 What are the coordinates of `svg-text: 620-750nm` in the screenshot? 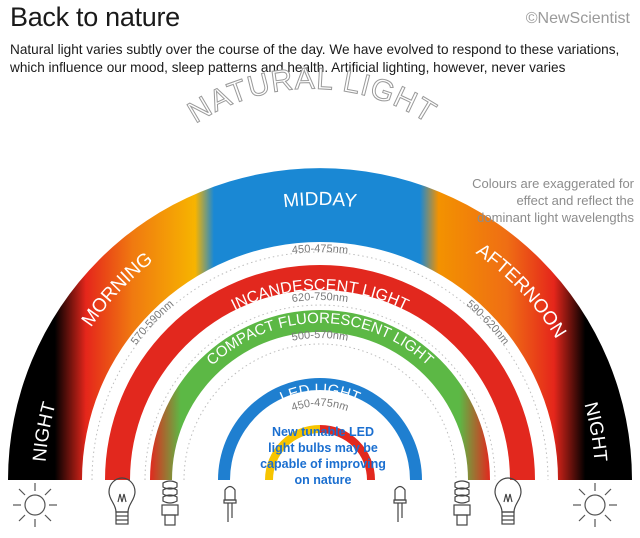 It's located at (320, 298).